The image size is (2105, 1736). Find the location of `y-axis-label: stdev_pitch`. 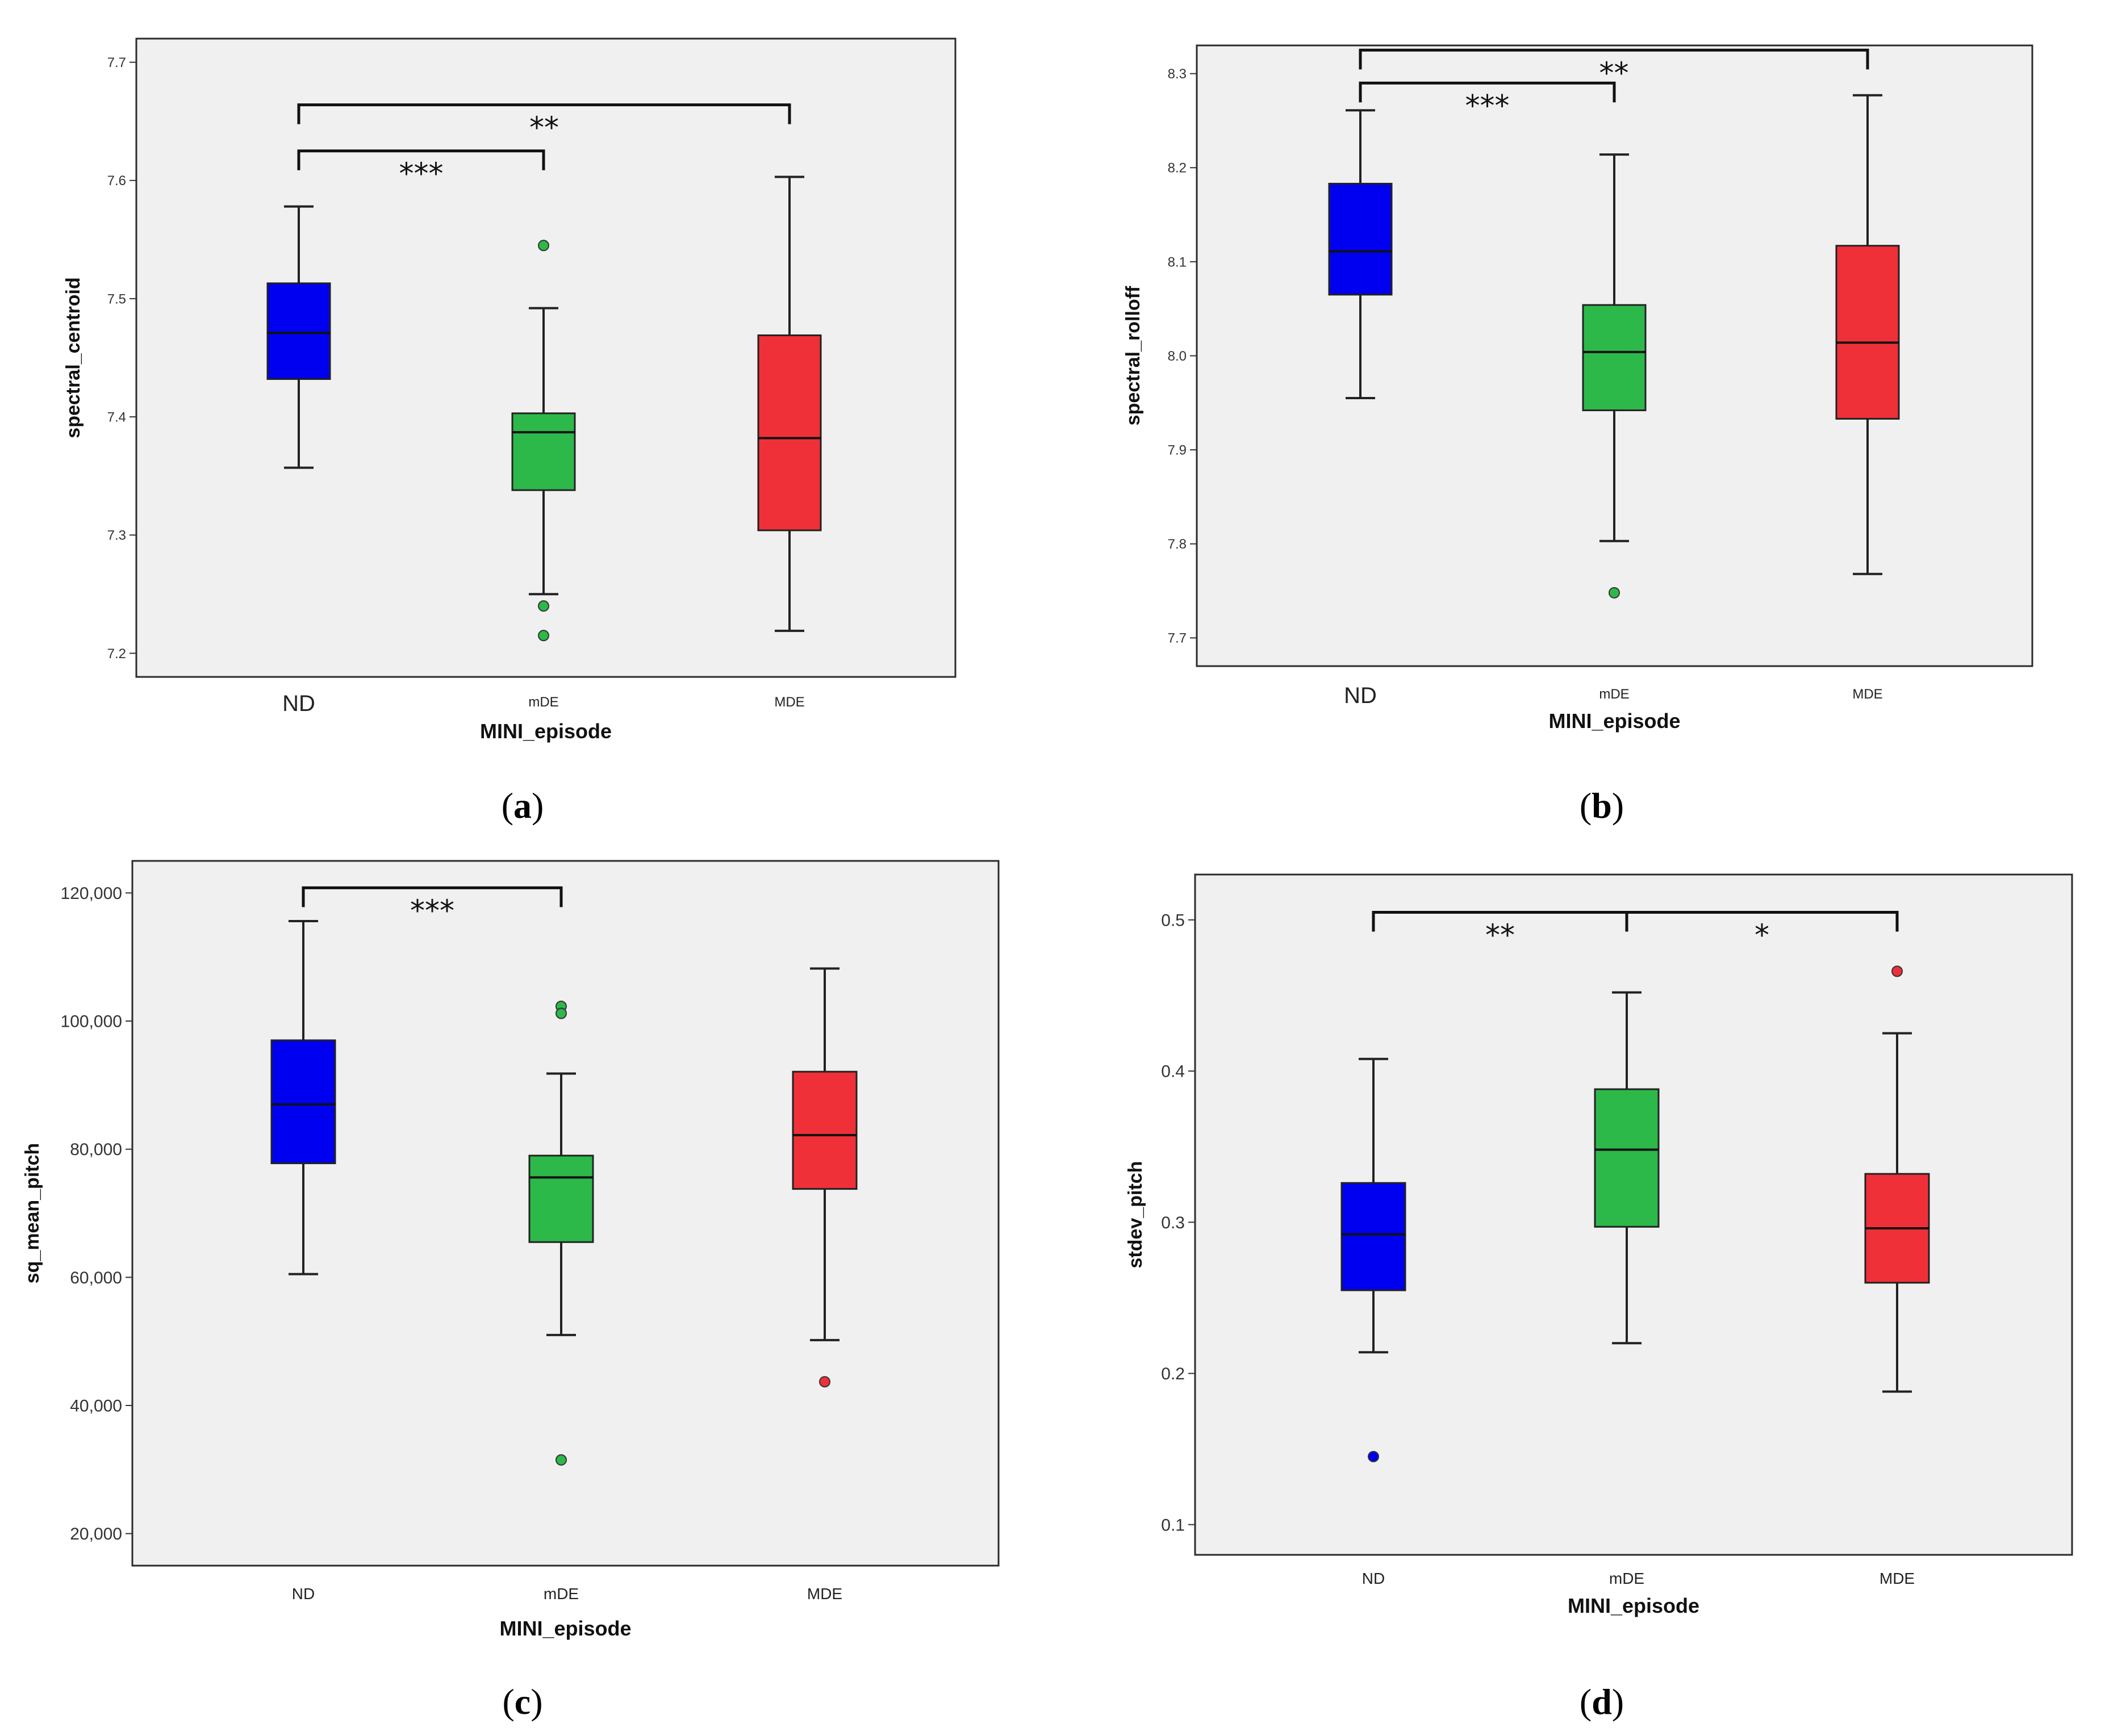

y-axis-label: stdev_pitch is located at coordinates (1135, 1215).